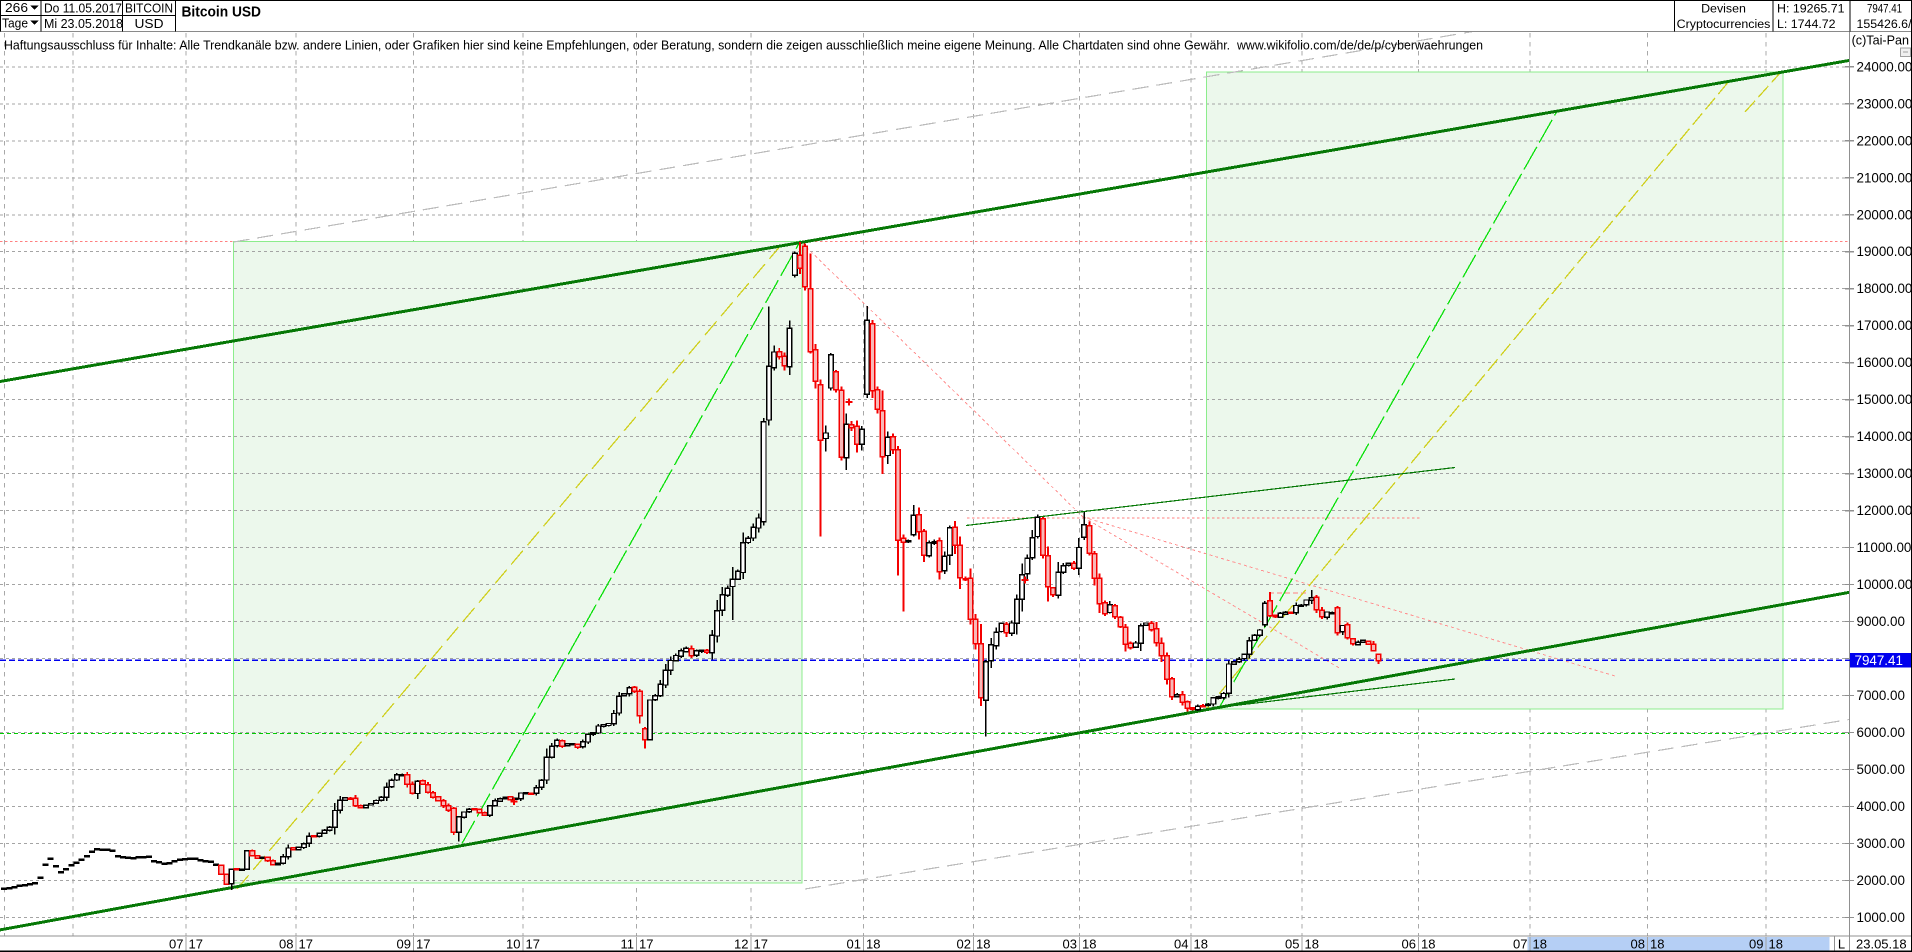  I want to click on svg-text: 14000.00, so click(1884, 436).